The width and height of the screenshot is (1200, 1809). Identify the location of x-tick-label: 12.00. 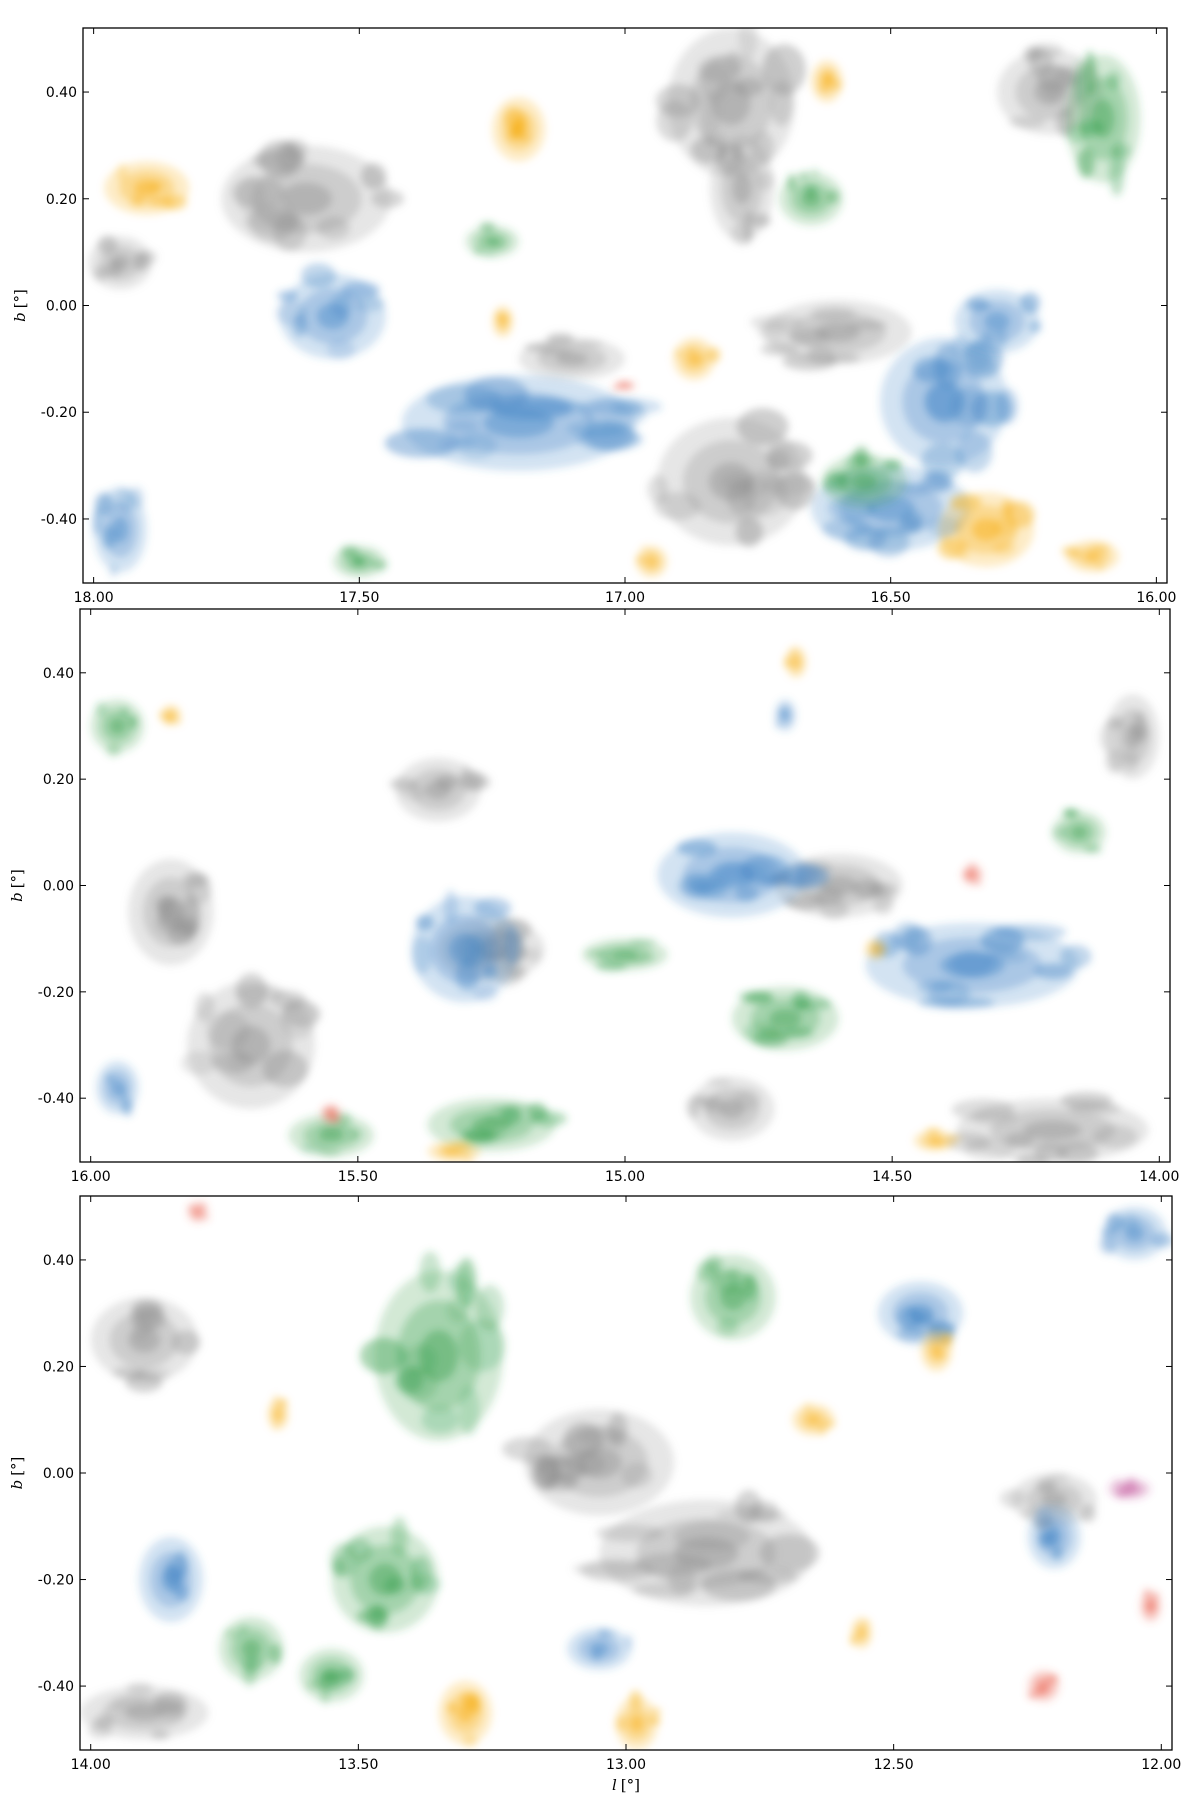
(1161, 1765).